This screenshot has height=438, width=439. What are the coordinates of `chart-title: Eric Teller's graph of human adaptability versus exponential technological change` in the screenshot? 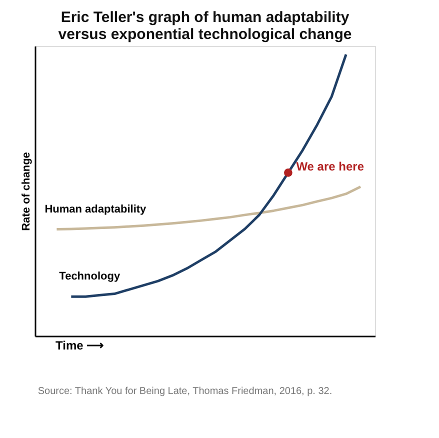 It's located at (205, 26).